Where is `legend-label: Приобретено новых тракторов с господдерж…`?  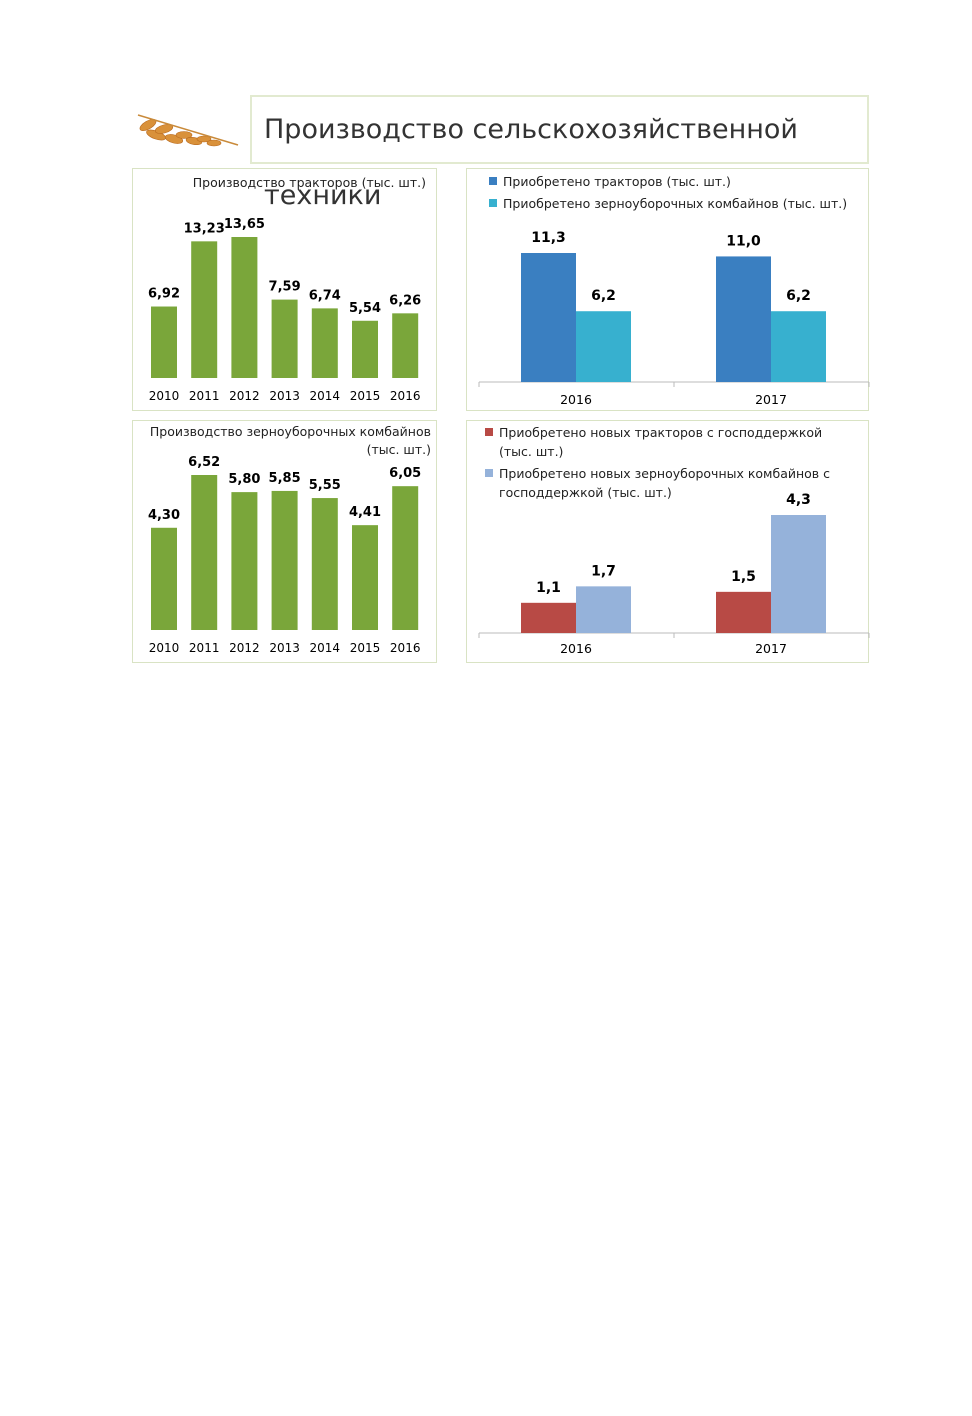 legend-label: Приобретено новых тракторов с господдерж… is located at coordinates (661, 442).